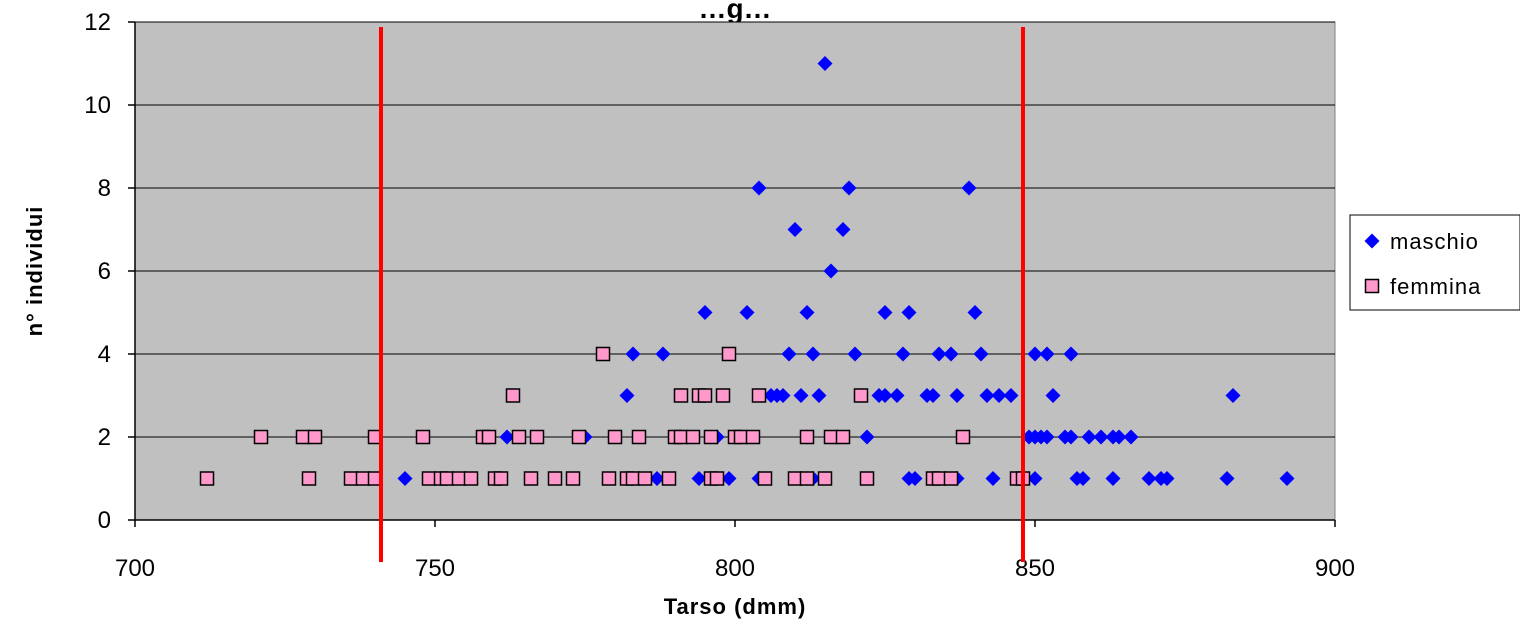 The height and width of the screenshot is (622, 1520). What do you see at coordinates (97, 22) in the screenshot?
I see `y-tick-label: 12` at bounding box center [97, 22].